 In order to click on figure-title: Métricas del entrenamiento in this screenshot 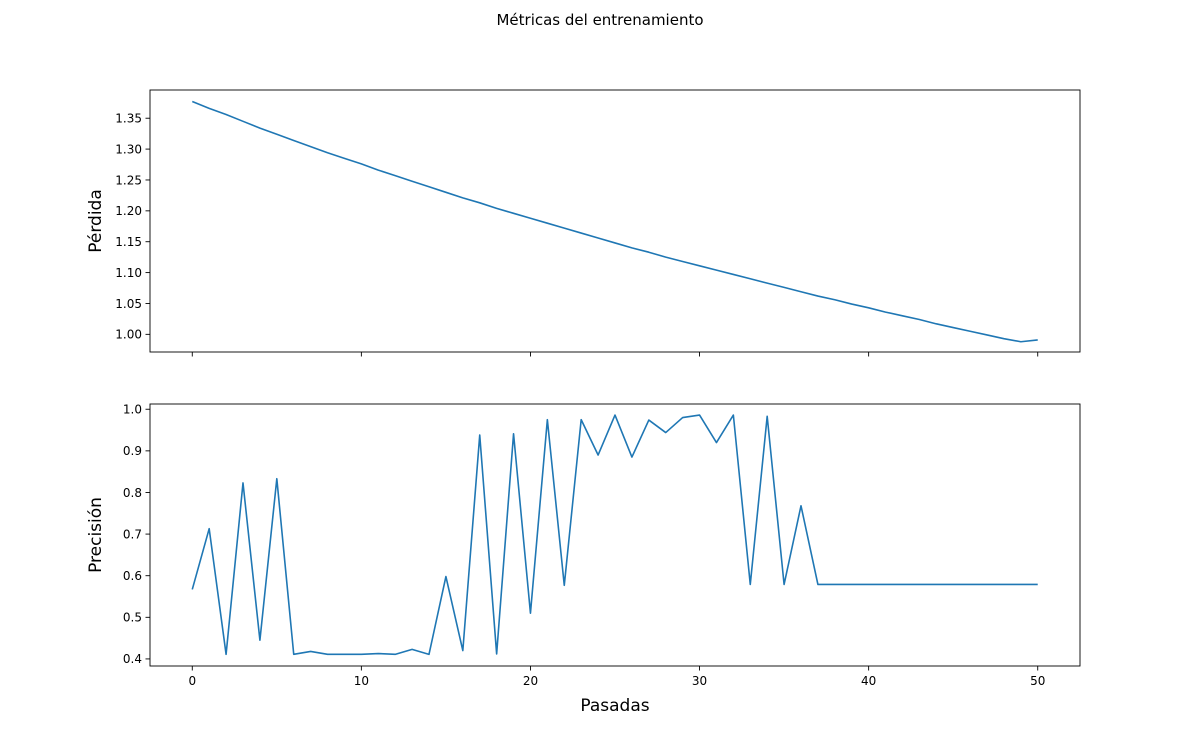, I will do `click(600, 20)`.